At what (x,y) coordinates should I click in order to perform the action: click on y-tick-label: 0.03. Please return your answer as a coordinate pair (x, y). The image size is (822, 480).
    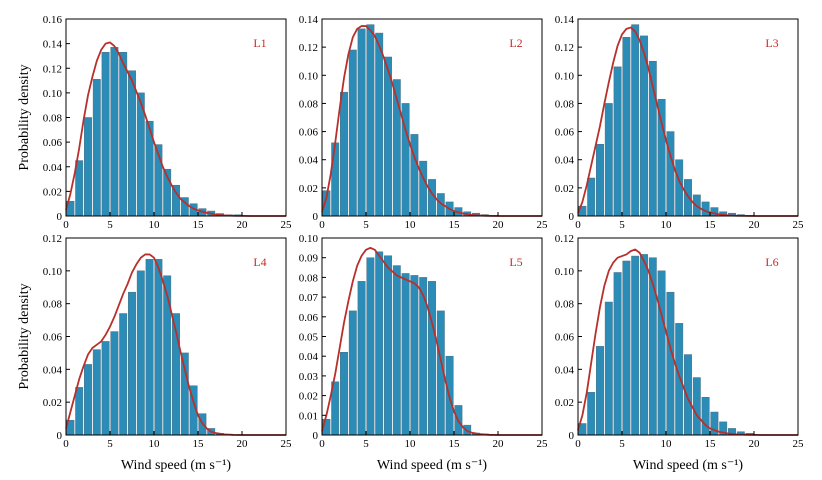
    Looking at the image, I should click on (309, 377).